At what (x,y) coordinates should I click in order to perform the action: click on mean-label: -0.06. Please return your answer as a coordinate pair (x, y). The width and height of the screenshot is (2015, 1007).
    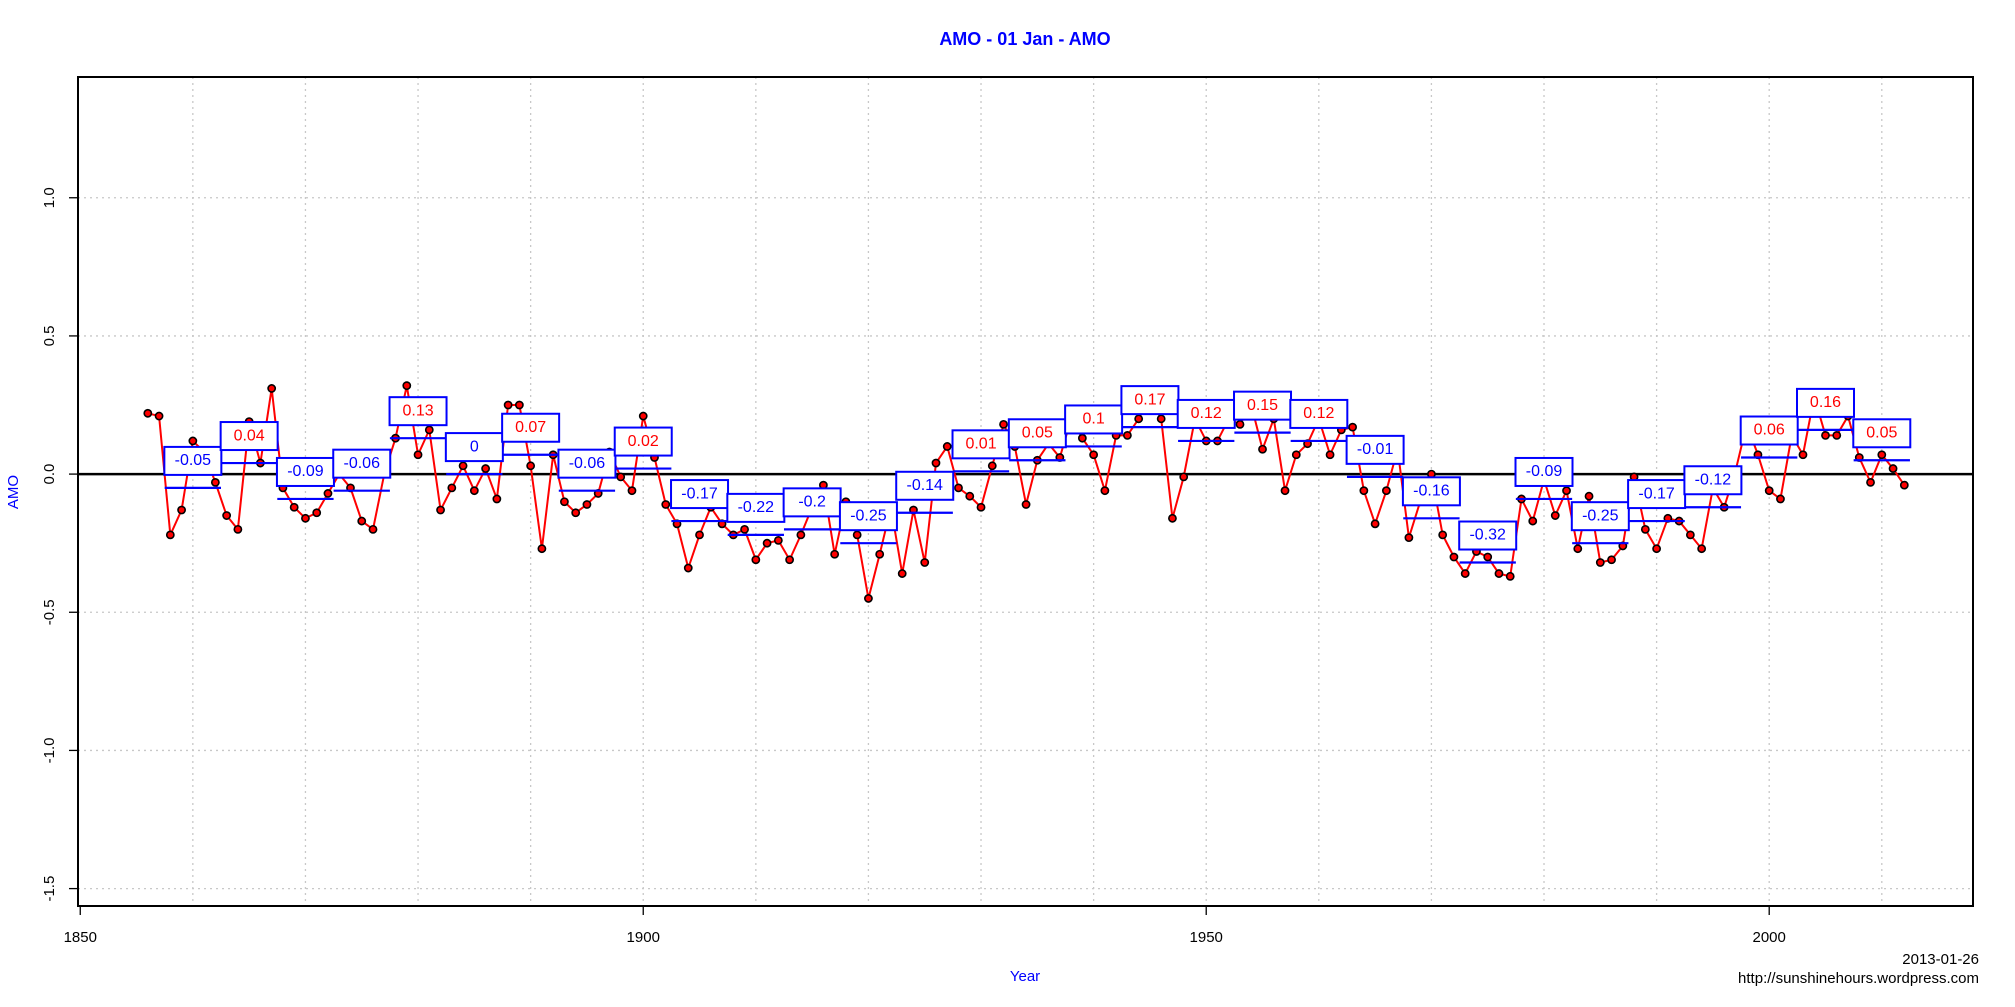
    Looking at the image, I should click on (587, 463).